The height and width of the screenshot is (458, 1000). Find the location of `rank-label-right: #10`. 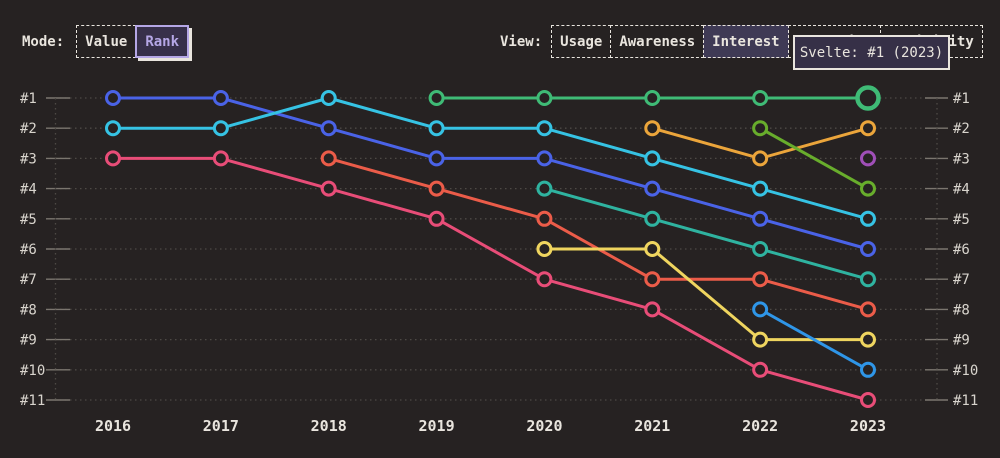

rank-label-right: #10 is located at coordinates (965, 371).